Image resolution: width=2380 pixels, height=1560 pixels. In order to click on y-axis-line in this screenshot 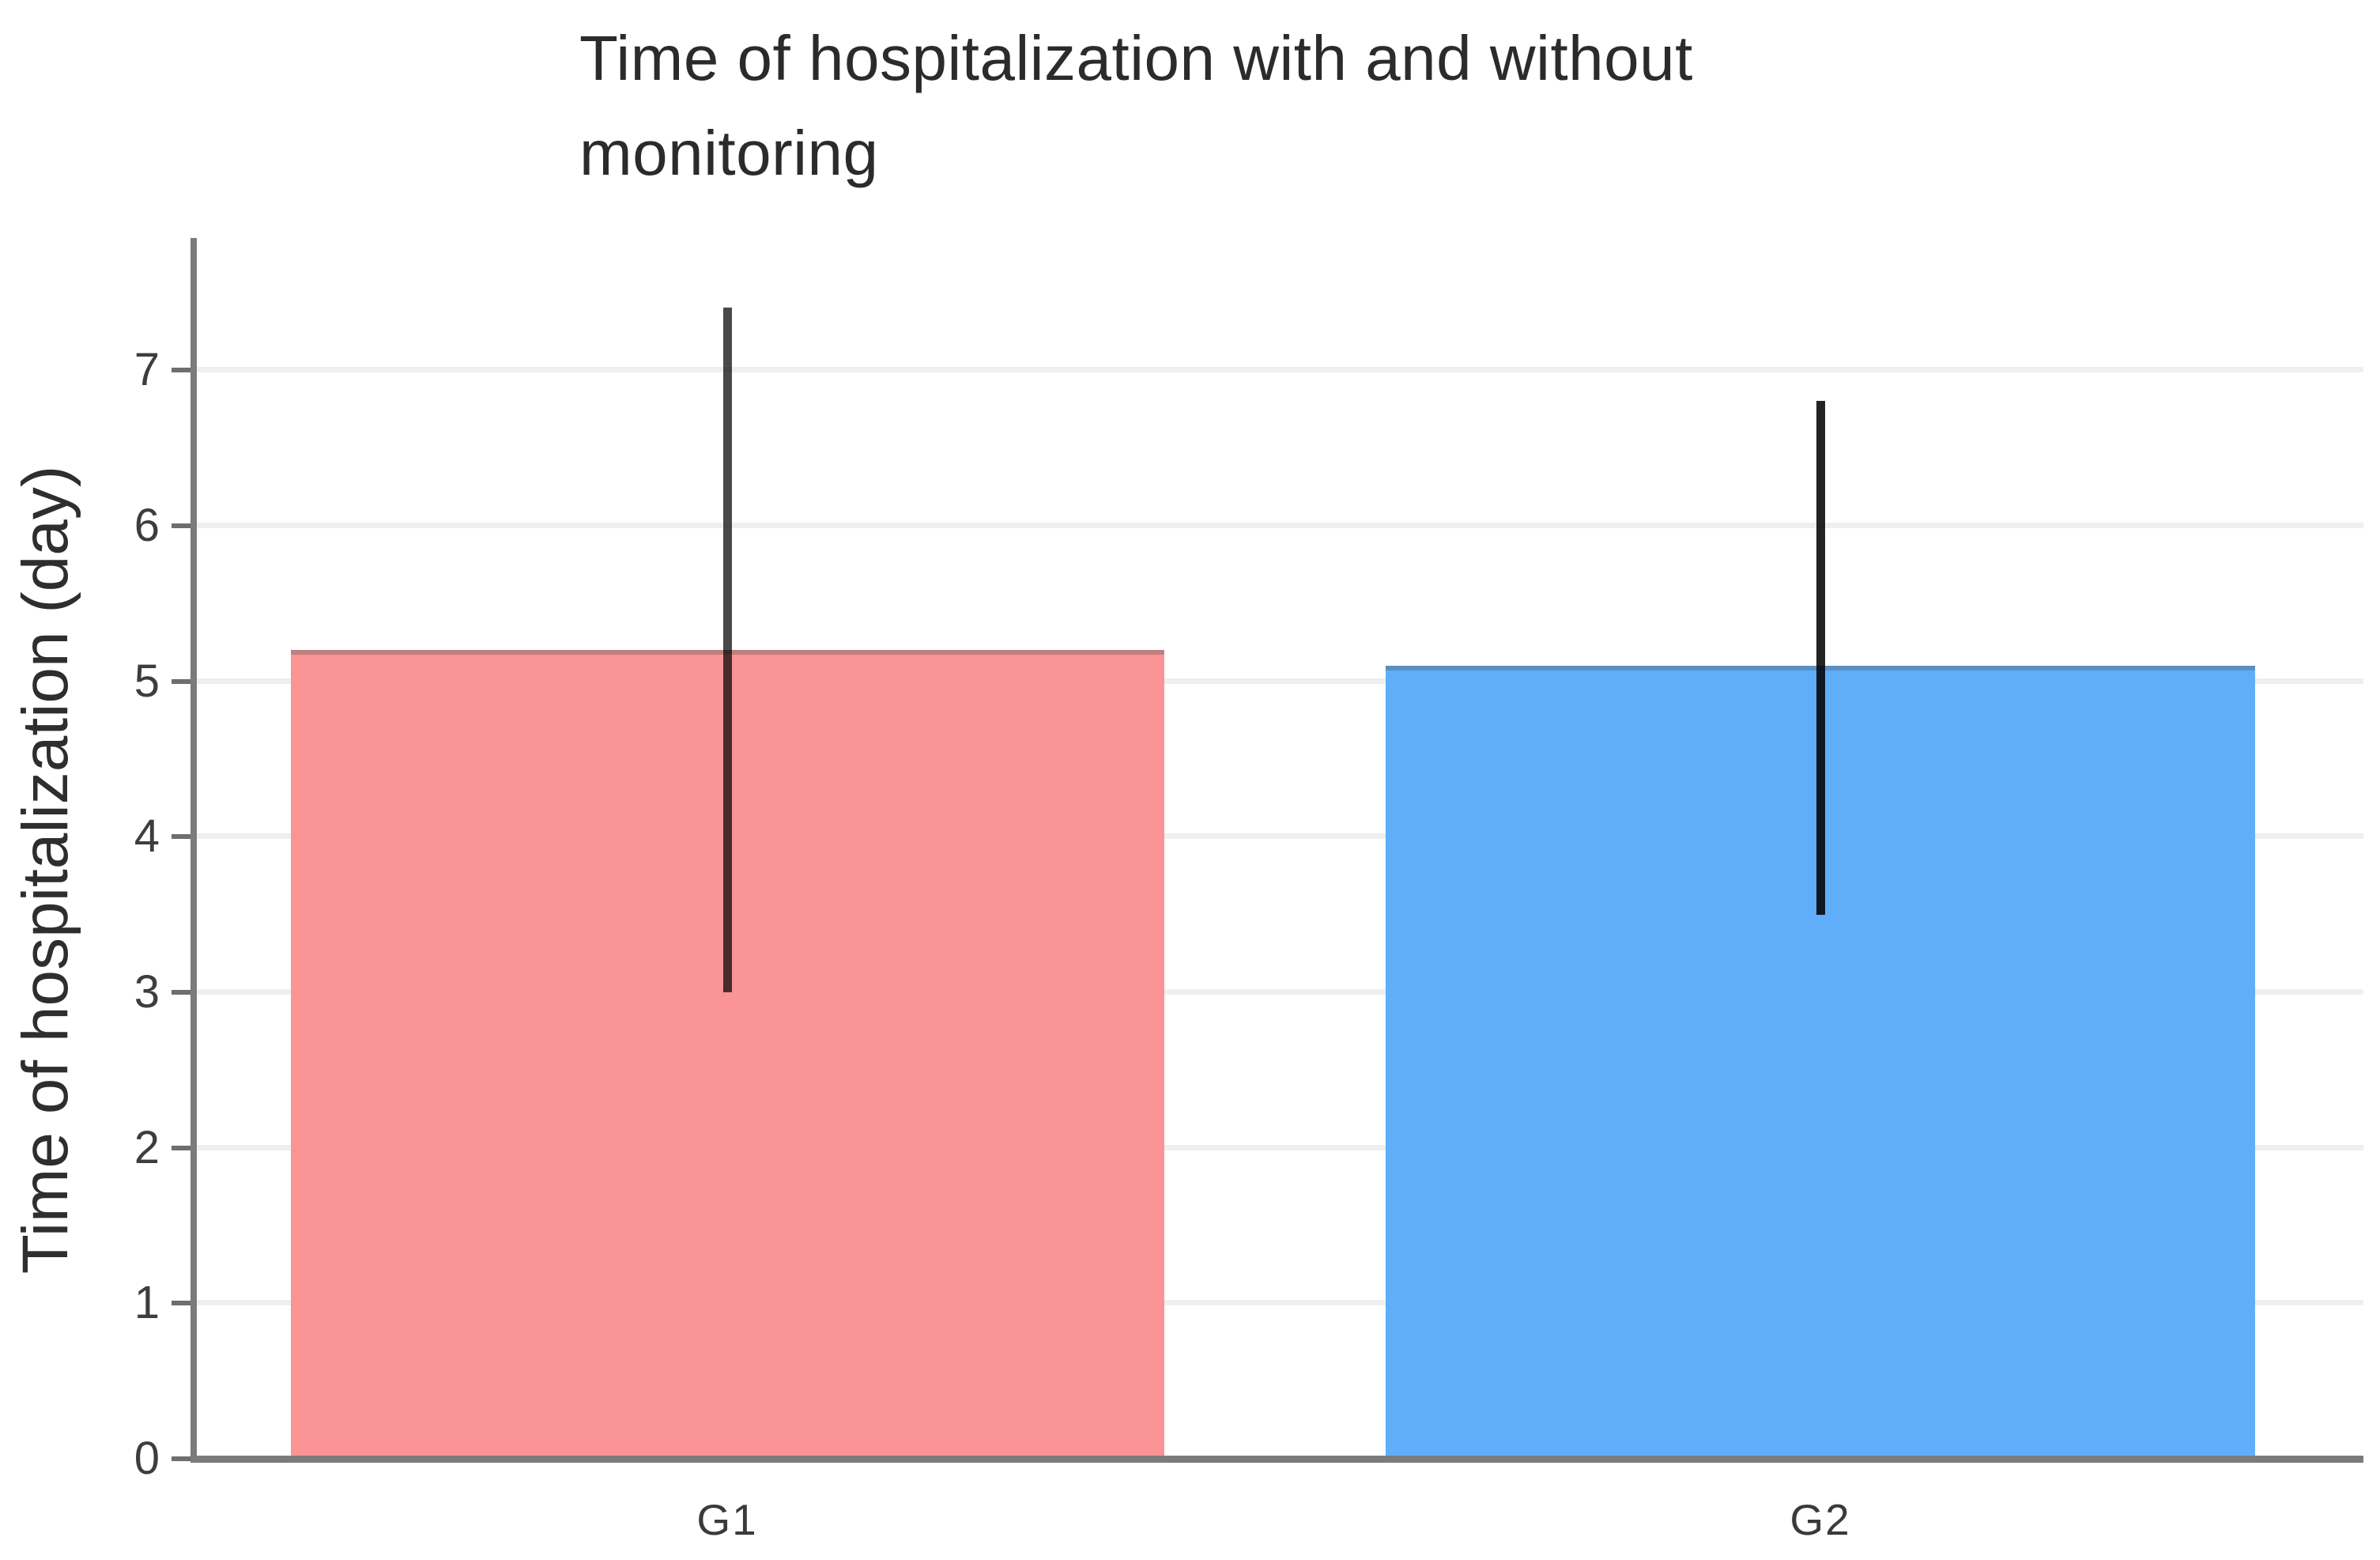, I will do `click(193, 850)`.